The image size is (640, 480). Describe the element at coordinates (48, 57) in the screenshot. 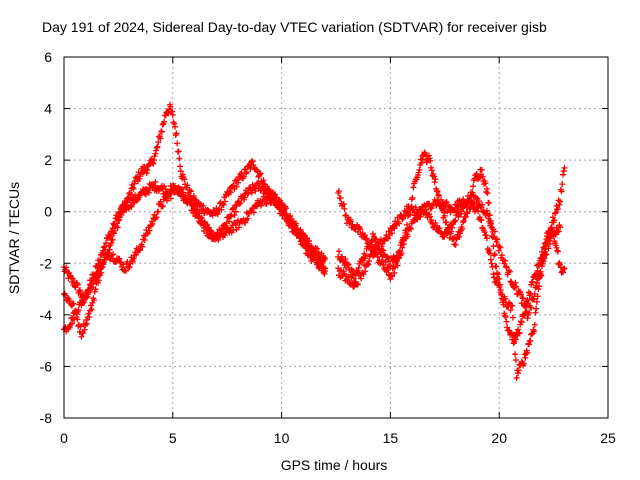

I see `y-tick-label: 6` at that location.